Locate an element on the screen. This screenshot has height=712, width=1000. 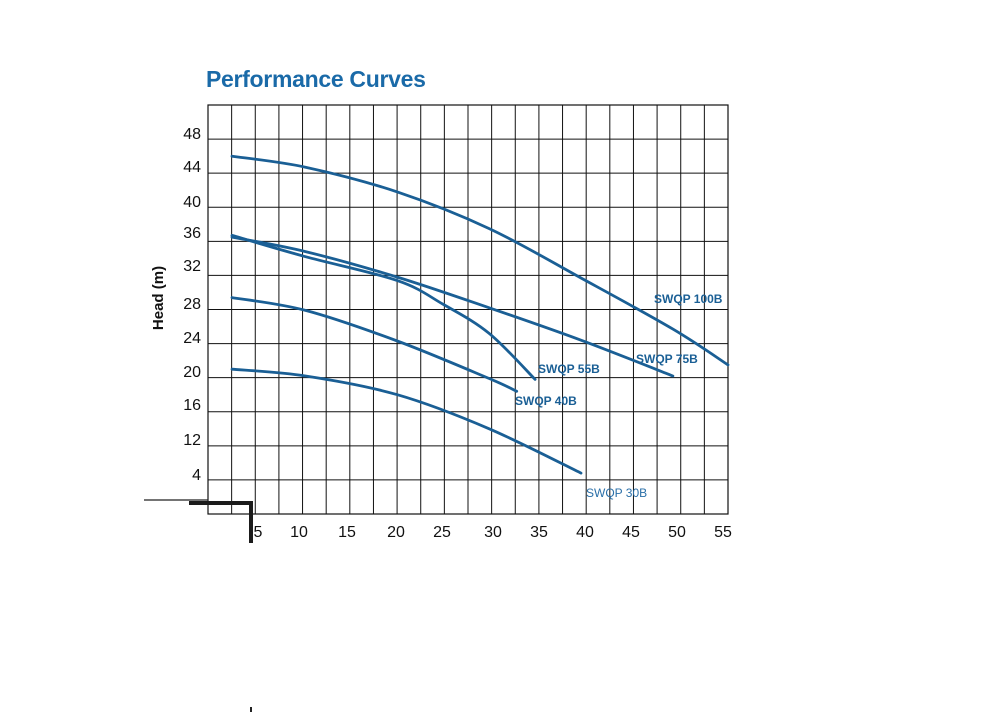
y-tick-label: 36 is located at coordinates (192, 233).